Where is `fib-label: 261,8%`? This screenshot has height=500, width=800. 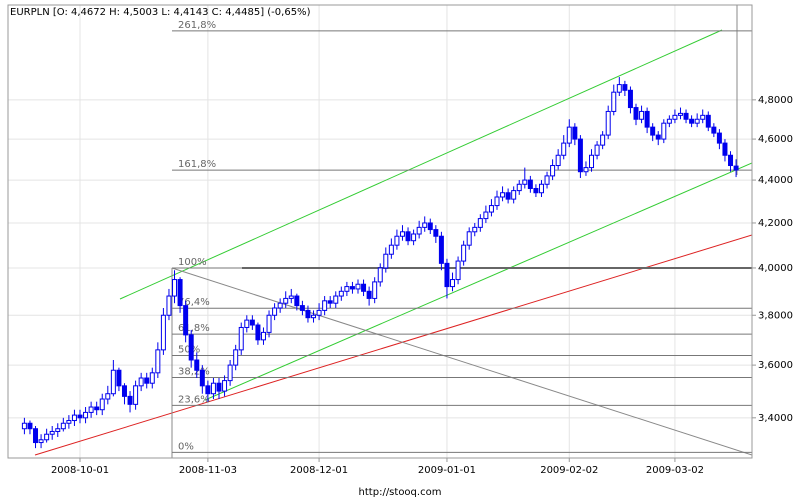
fib-label: 261,8% is located at coordinates (197, 25).